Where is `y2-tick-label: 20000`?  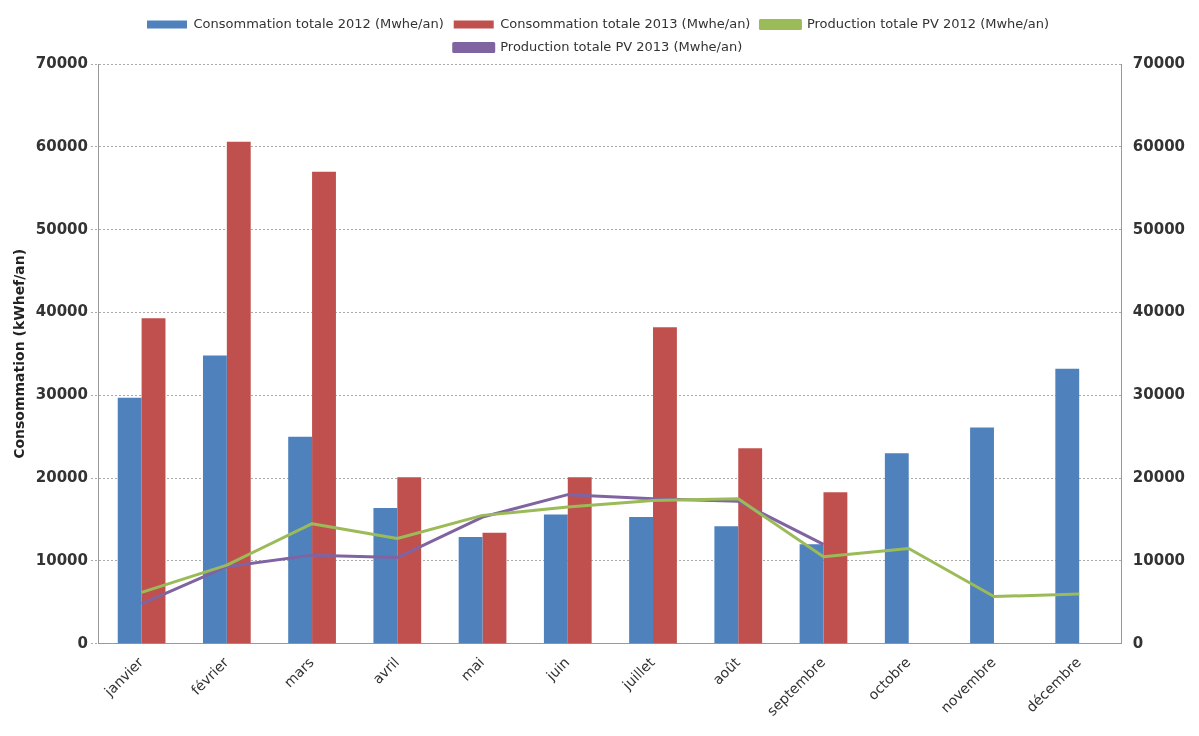 y2-tick-label: 20000 is located at coordinates (1158, 477).